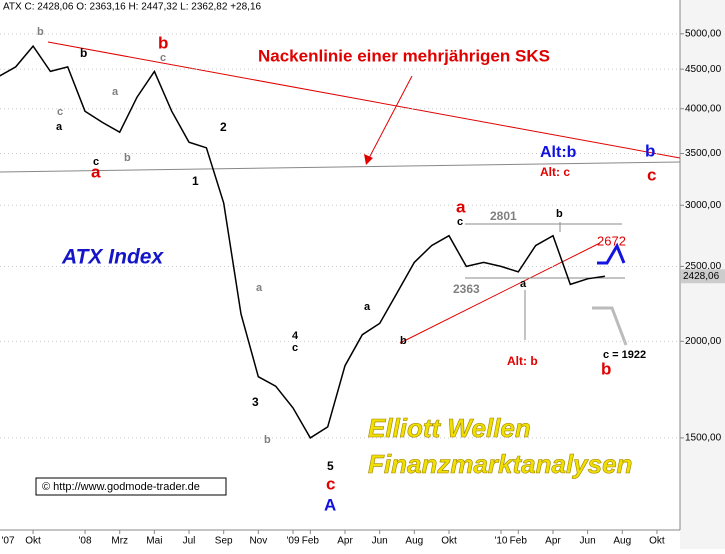 The width and height of the screenshot is (725, 554). I want to click on y-tick-label: 4000,00, so click(703, 108).